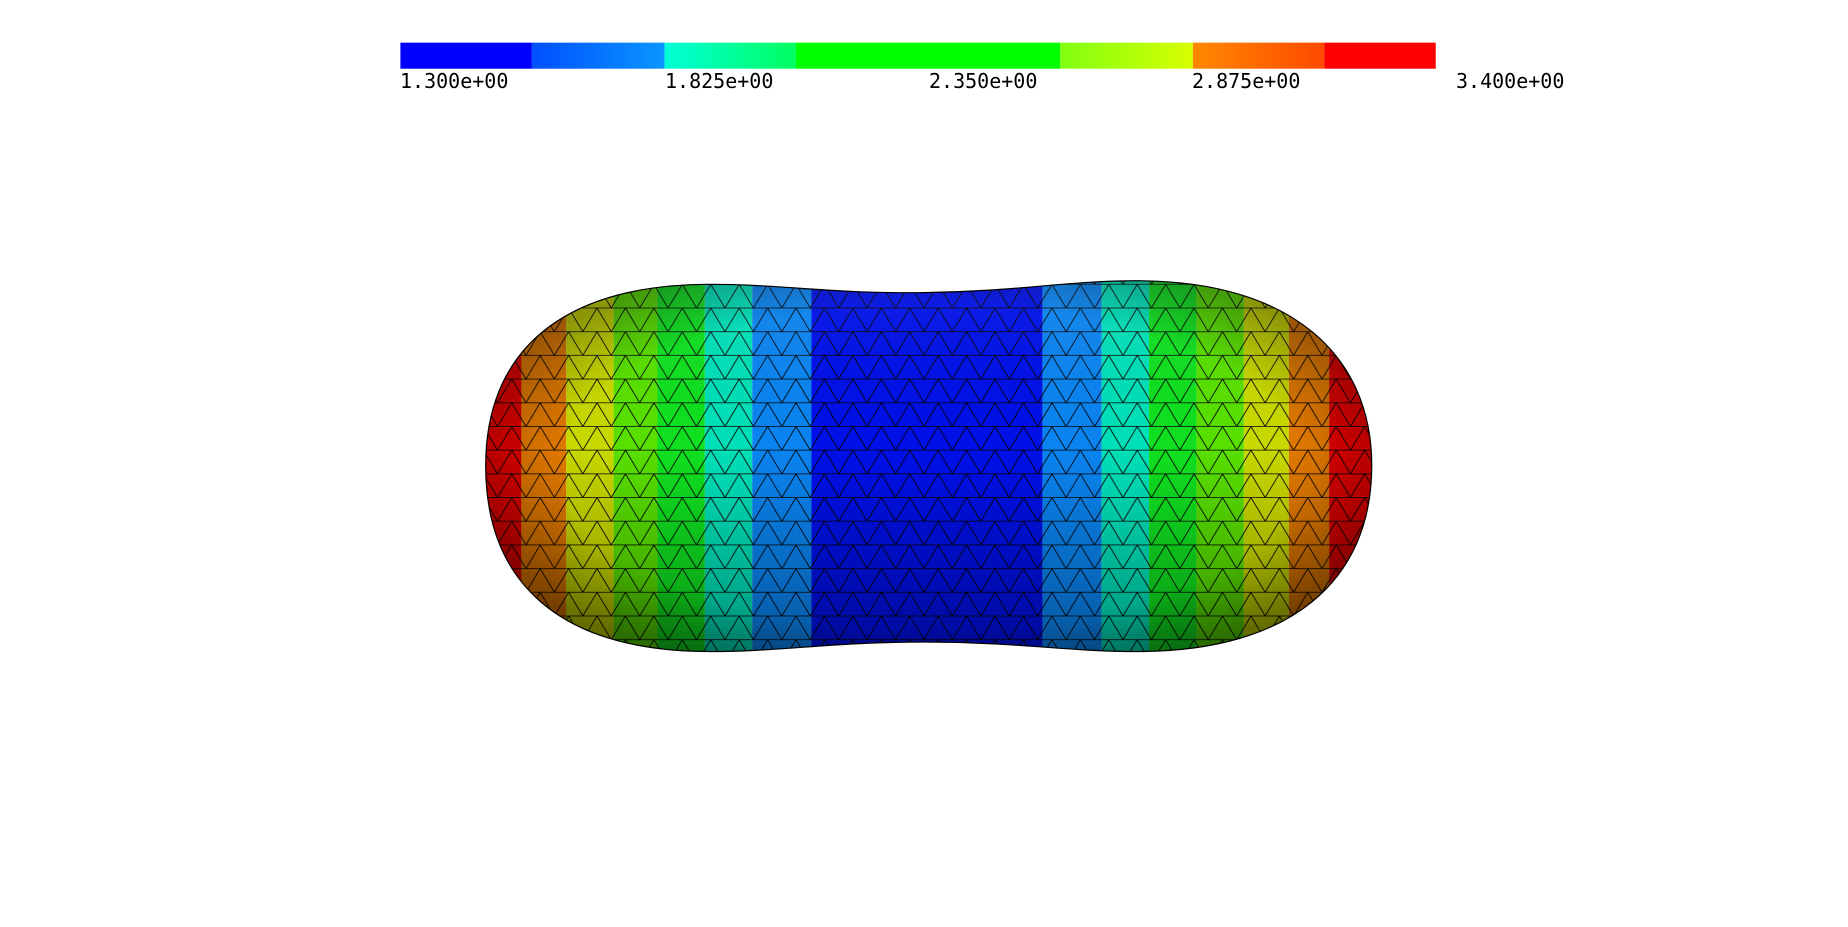 This screenshot has width=1848, height=927. I want to click on colorbar, so click(918, 55).